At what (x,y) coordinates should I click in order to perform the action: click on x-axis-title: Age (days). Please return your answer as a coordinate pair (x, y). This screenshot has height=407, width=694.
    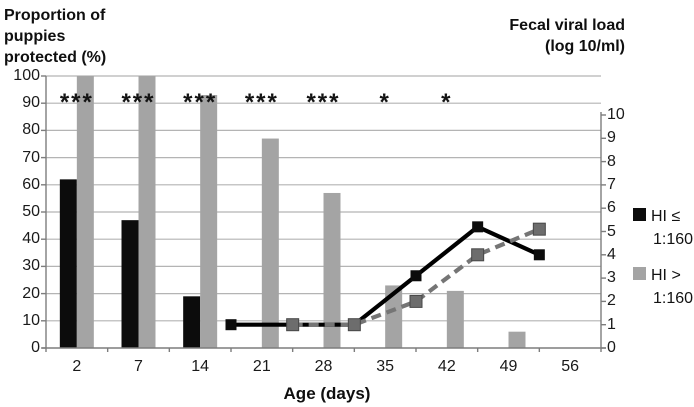
    Looking at the image, I should click on (327, 393).